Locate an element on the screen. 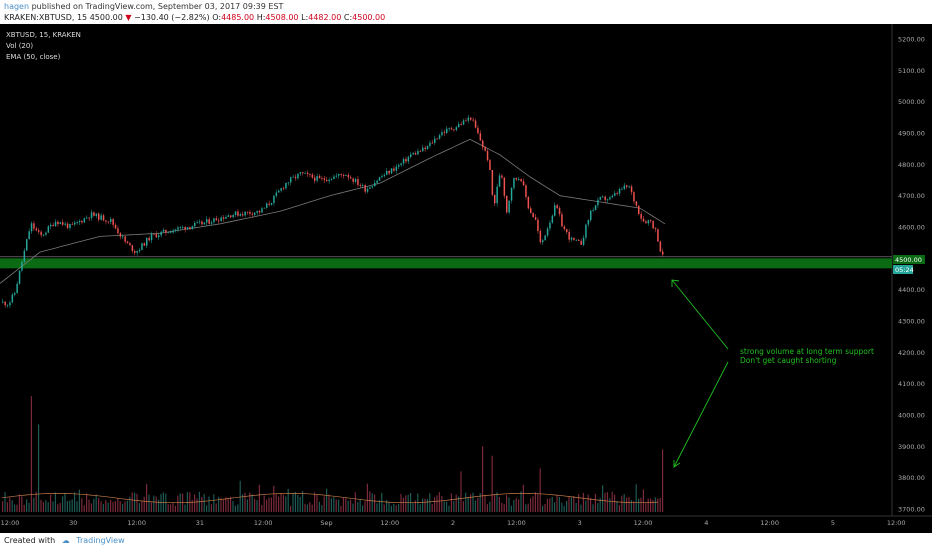  support-zone is located at coordinates (446, 263).